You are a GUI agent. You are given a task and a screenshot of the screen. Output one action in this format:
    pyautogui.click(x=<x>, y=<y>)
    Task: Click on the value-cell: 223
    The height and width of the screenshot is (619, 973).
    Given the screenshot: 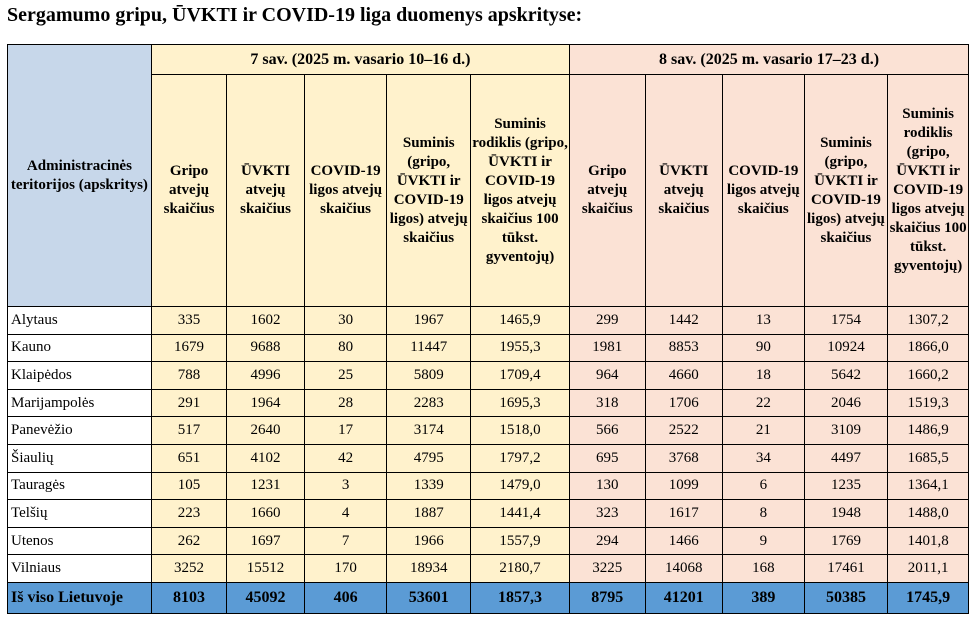 What is the action you would take?
    pyautogui.click(x=189, y=513)
    